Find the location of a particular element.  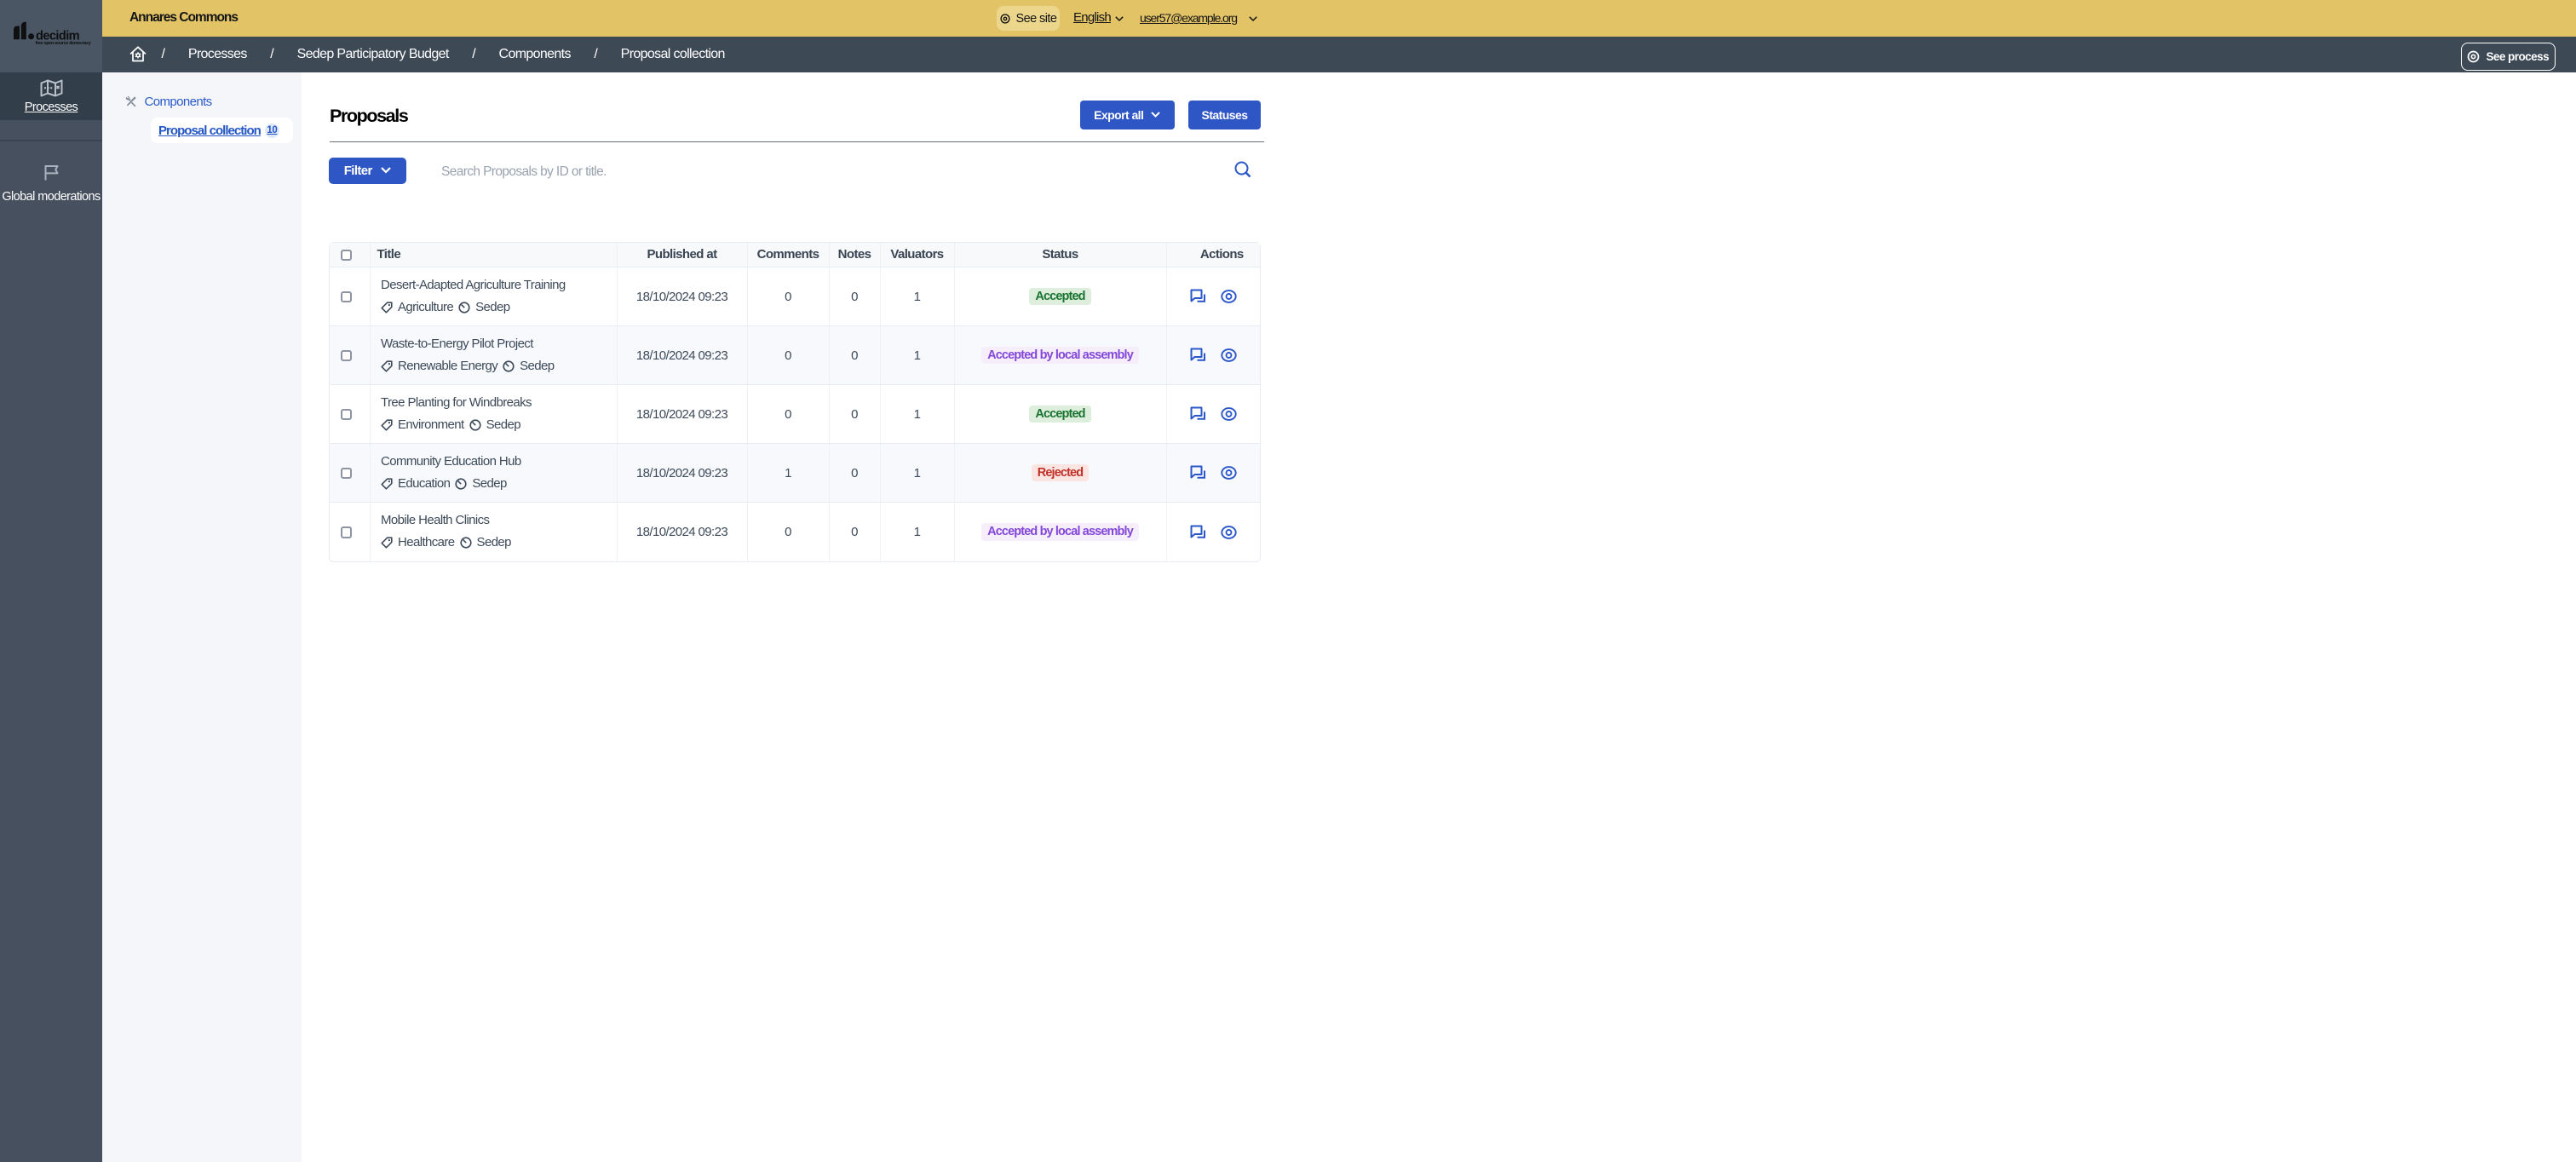

svg-text: free open-source democracy is located at coordinates (64, 42).